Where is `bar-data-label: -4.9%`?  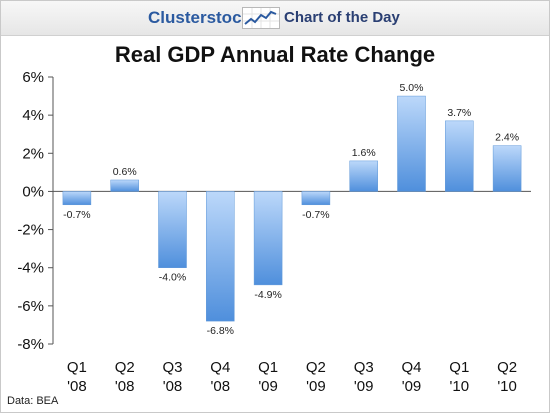
bar-data-label: -4.9% is located at coordinates (267, 295).